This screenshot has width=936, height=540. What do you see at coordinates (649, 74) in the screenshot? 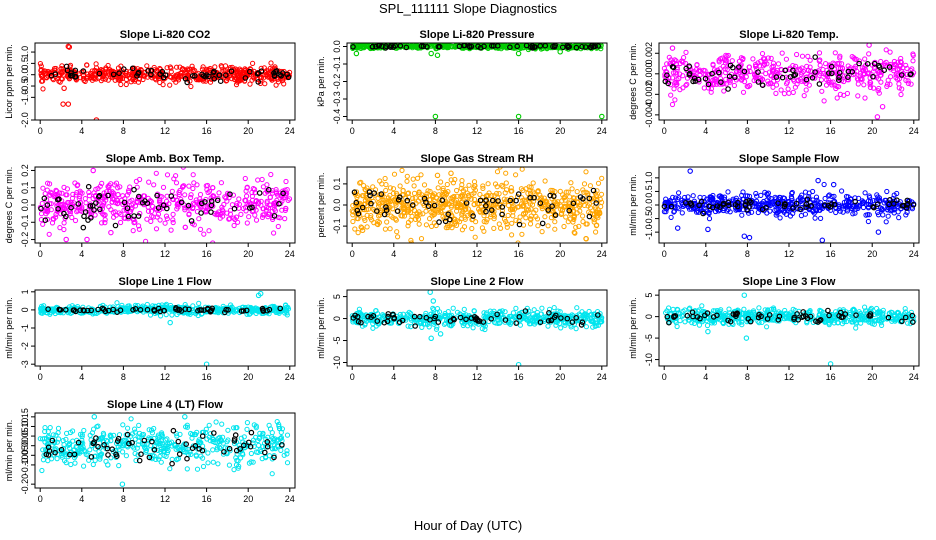
I see `y-tick-label: 0.000` at bounding box center [649, 74].